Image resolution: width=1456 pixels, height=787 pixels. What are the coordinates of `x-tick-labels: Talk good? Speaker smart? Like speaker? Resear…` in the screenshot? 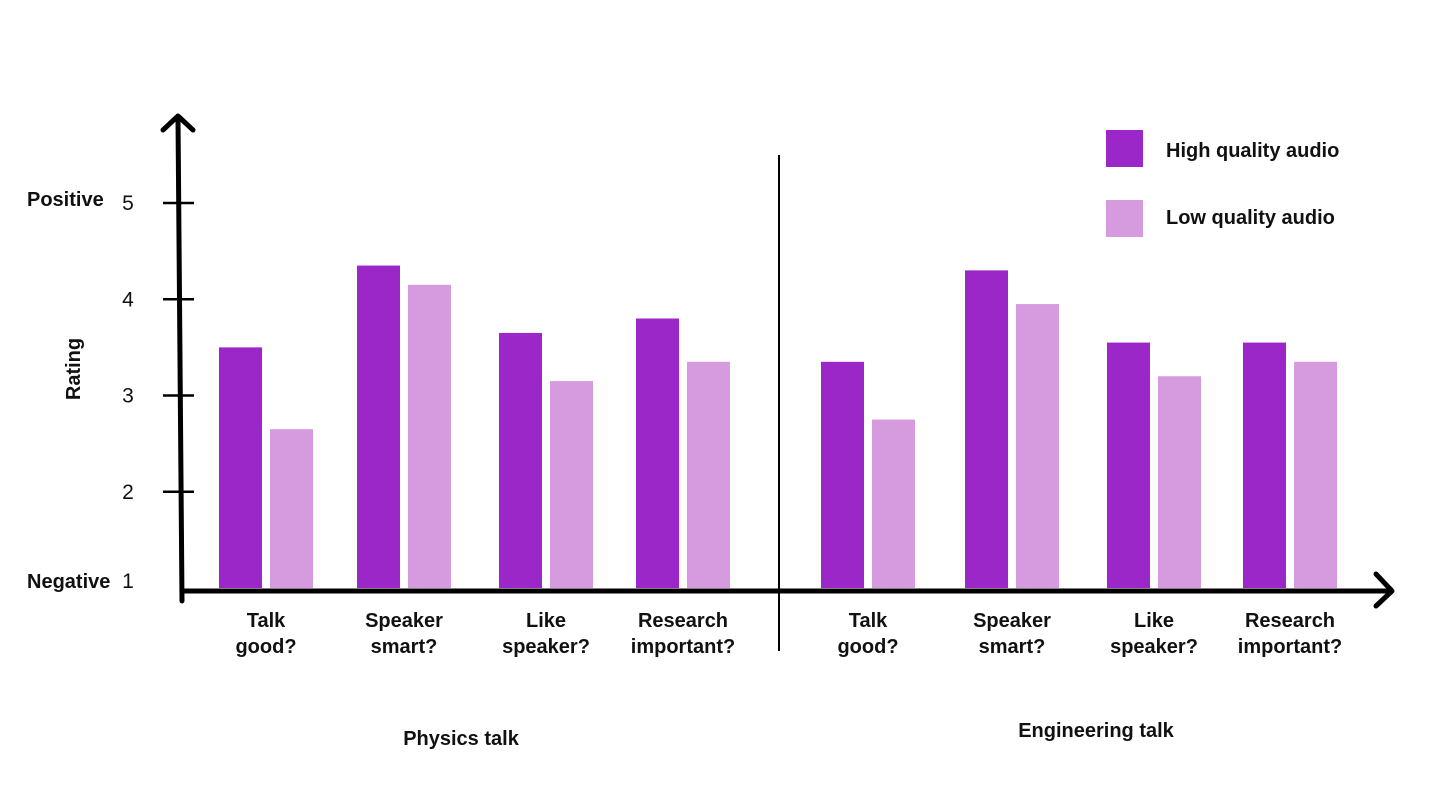 It's located at (788, 634).